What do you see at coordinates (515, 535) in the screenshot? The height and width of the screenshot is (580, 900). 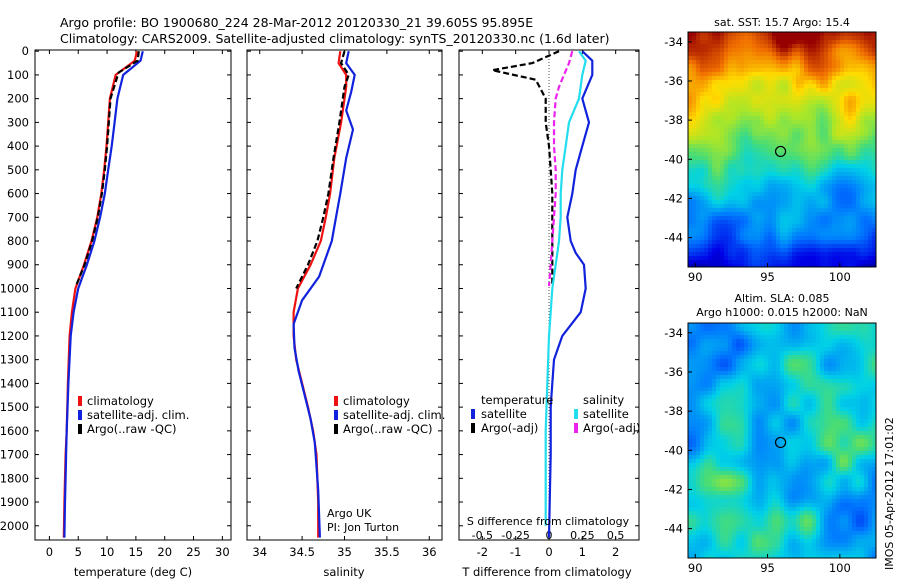 I see `s-diff-tick-label: -0.25` at bounding box center [515, 535].